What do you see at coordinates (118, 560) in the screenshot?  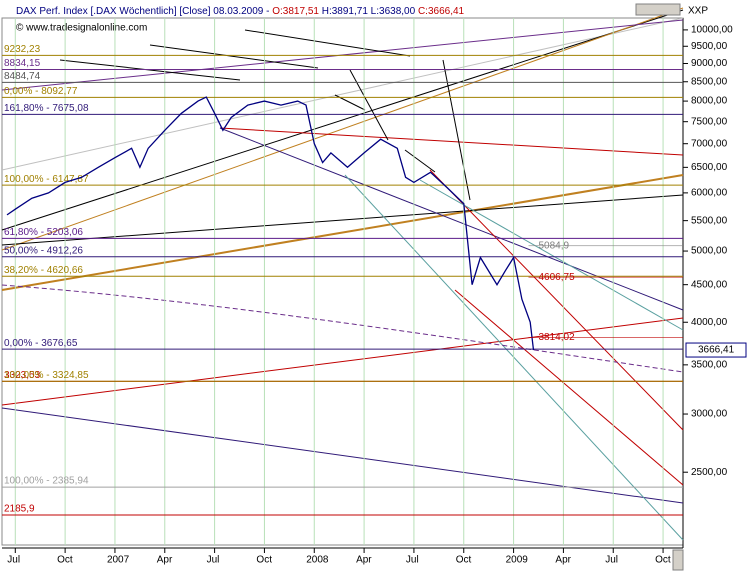 I see `x-tick-label: 2007` at bounding box center [118, 560].